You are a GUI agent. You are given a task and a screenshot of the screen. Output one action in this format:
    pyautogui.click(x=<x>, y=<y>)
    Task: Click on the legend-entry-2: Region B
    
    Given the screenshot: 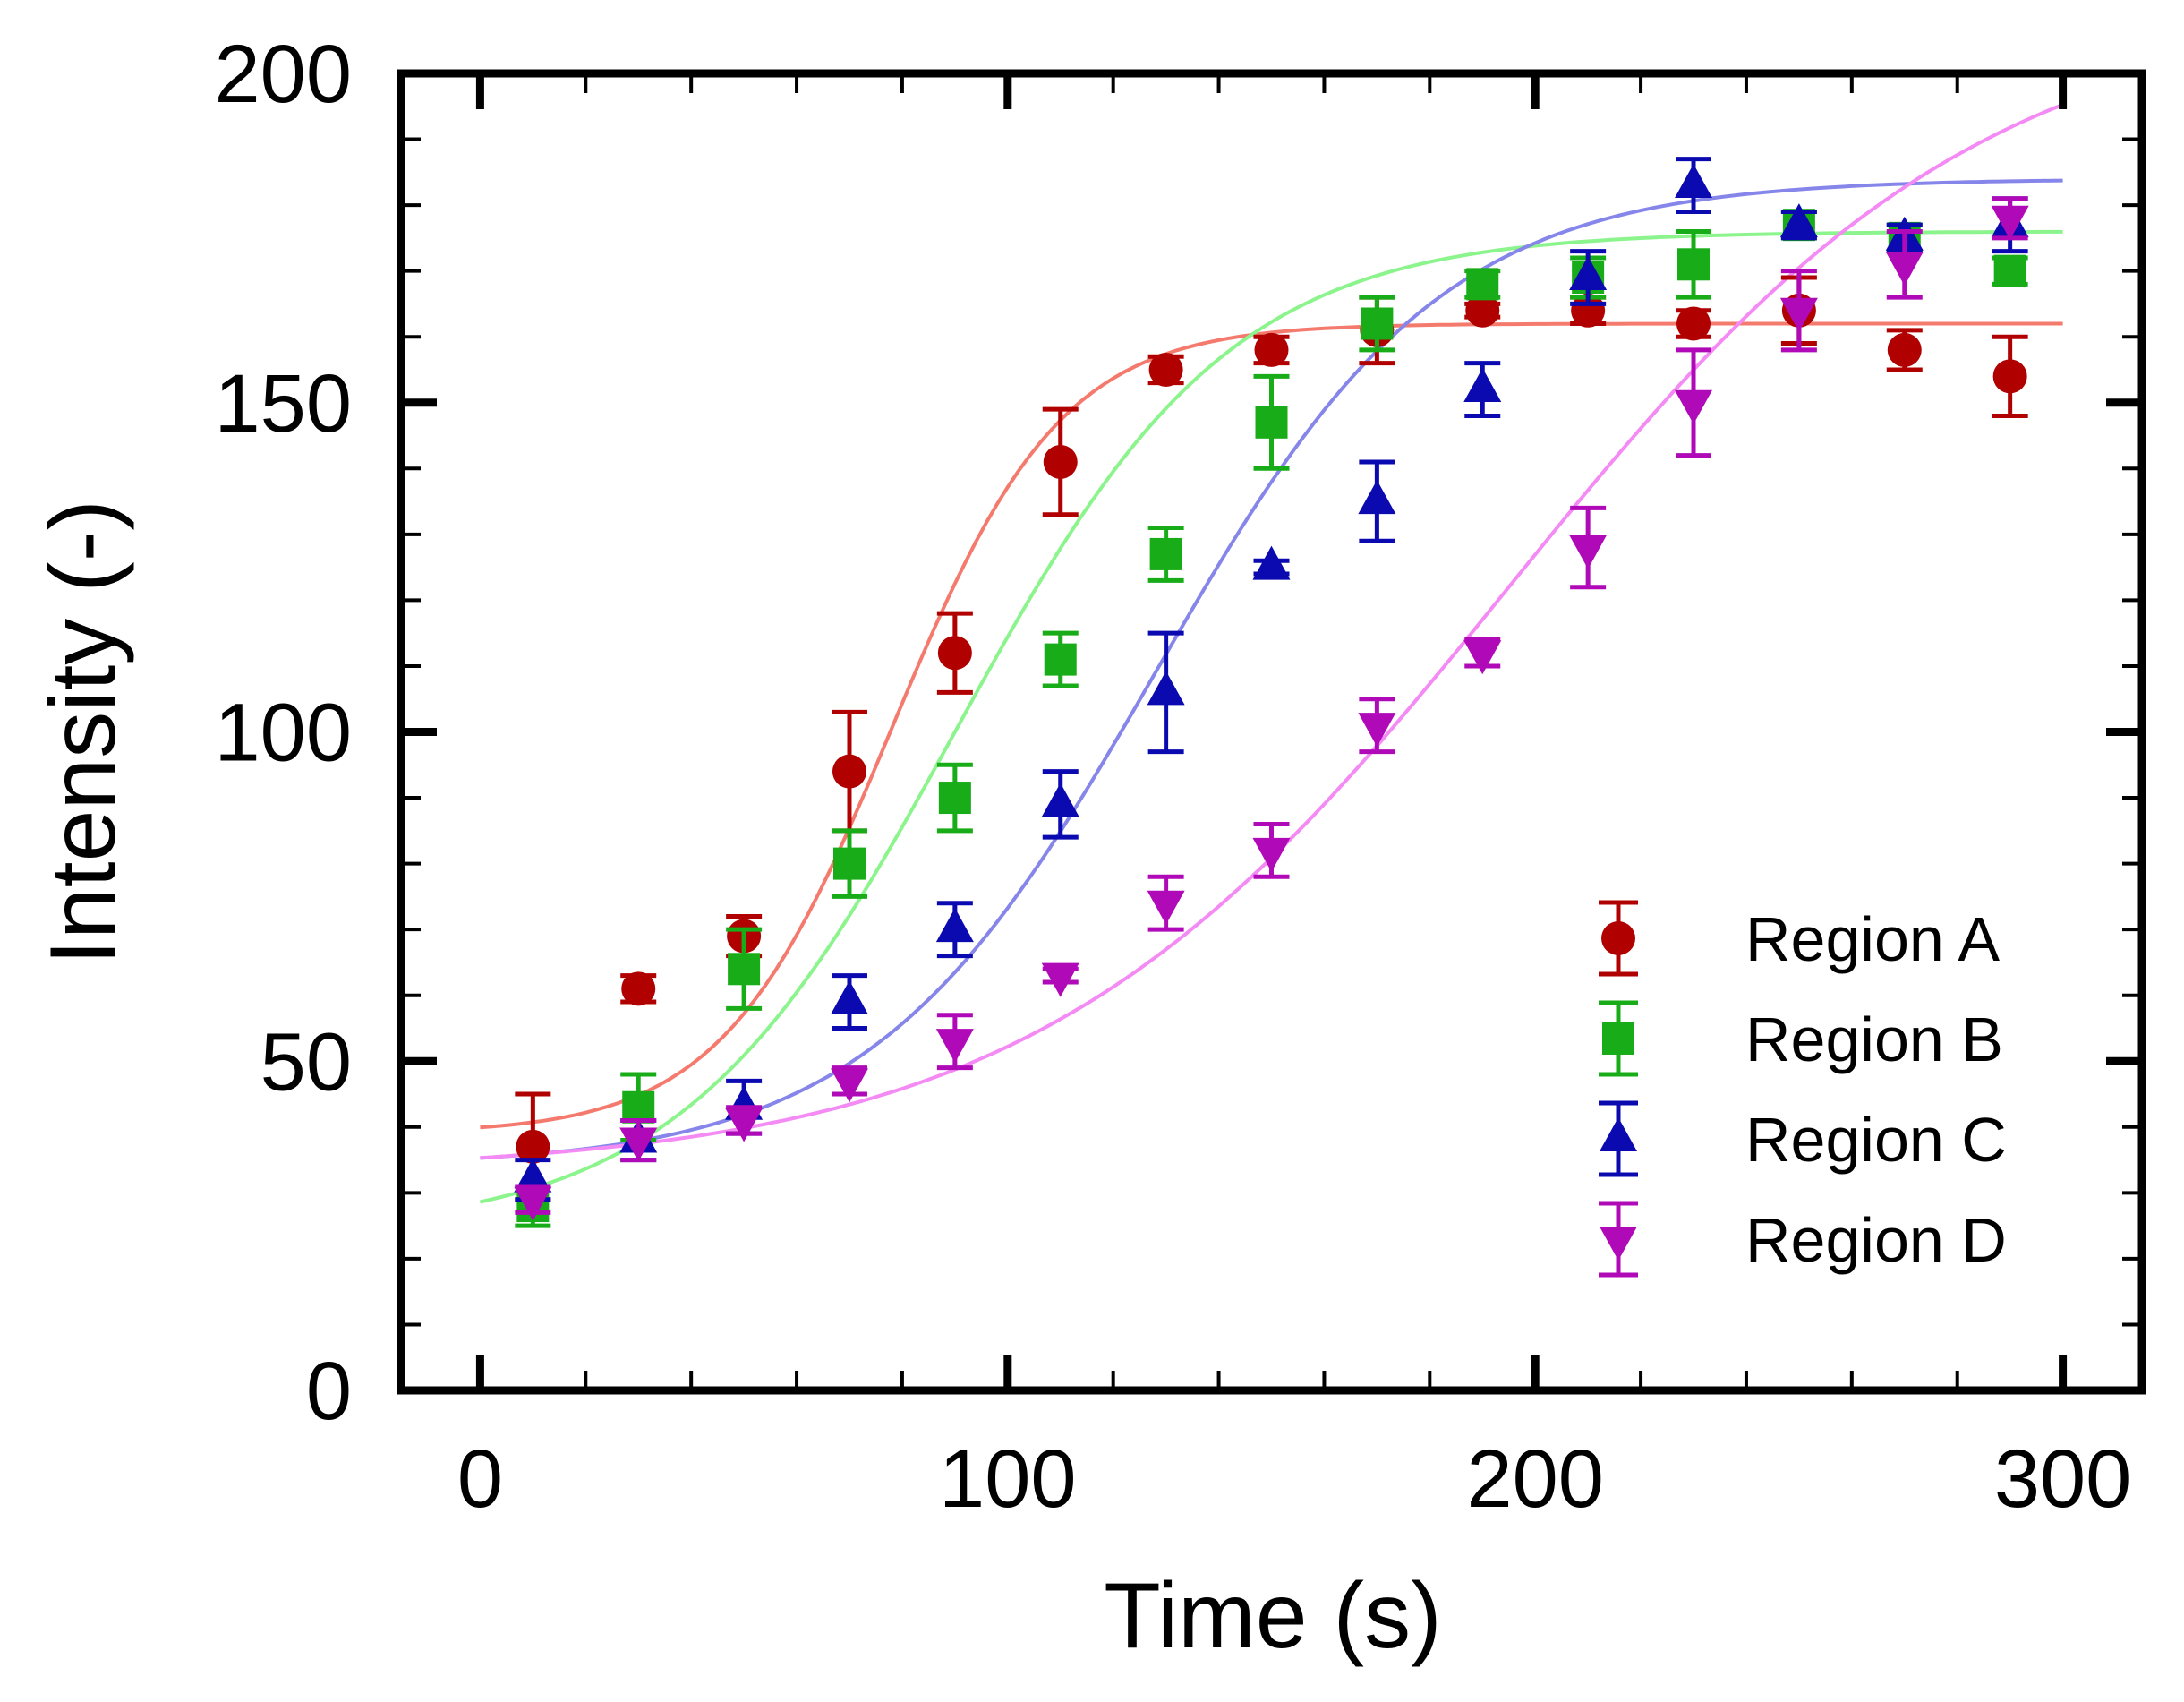 What is the action you would take?
    pyautogui.click(x=1801, y=1038)
    